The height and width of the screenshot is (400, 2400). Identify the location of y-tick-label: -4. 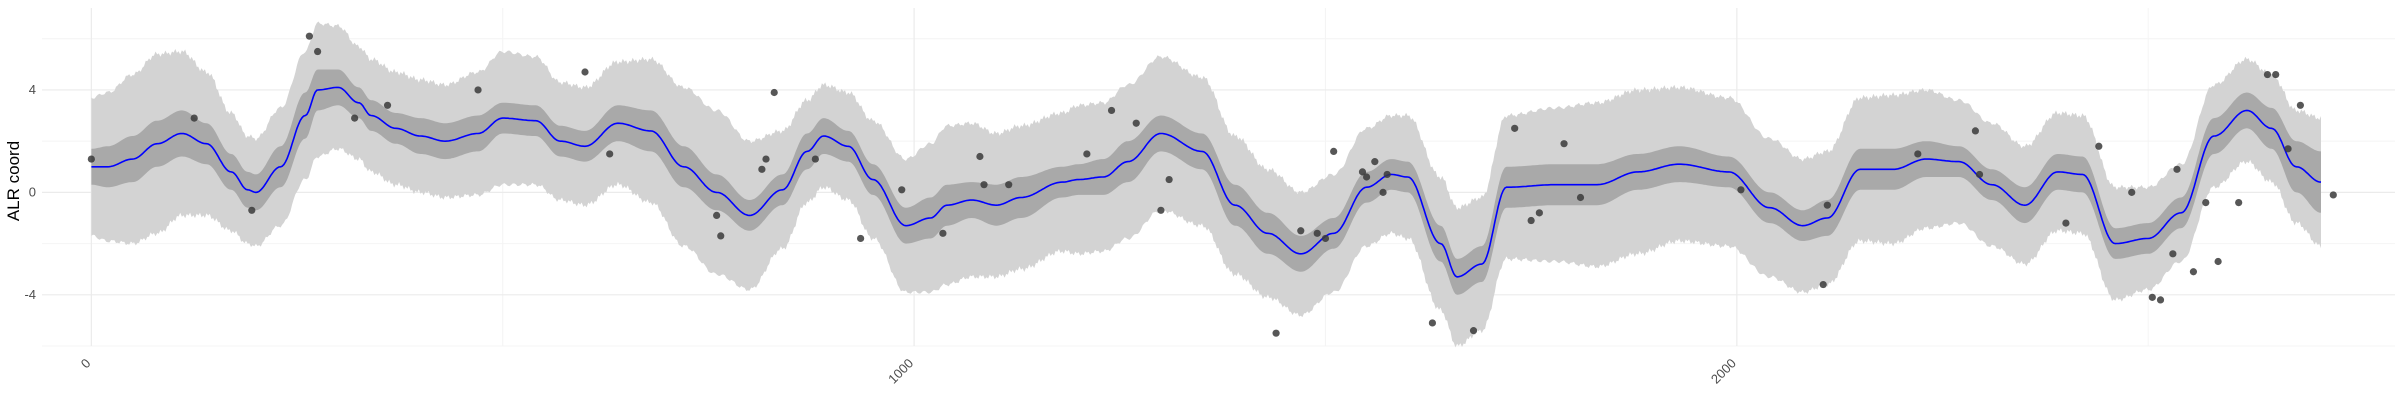
(30, 294).